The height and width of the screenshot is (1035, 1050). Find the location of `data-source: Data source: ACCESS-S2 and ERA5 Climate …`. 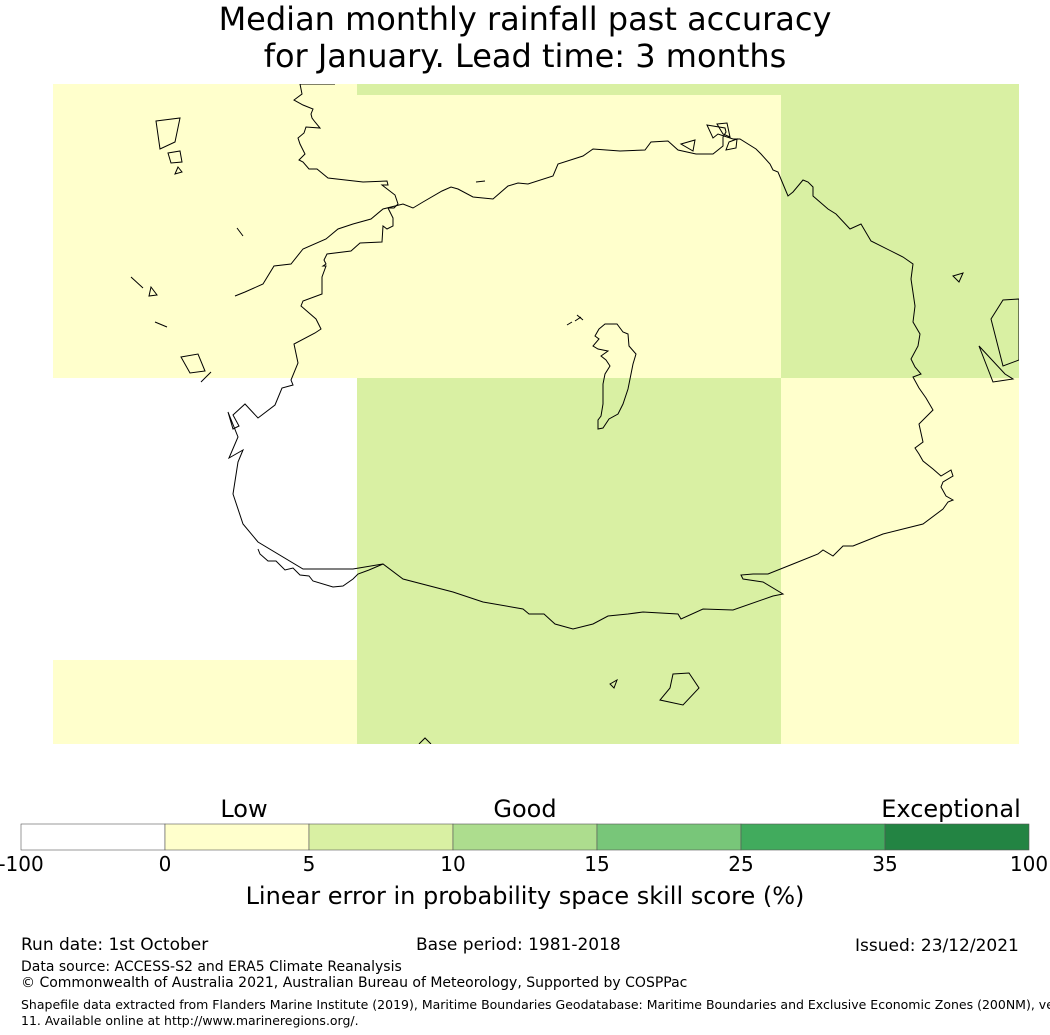

data-source: Data source: ACCESS-S2 and ERA5 Climate … is located at coordinates (211, 967).